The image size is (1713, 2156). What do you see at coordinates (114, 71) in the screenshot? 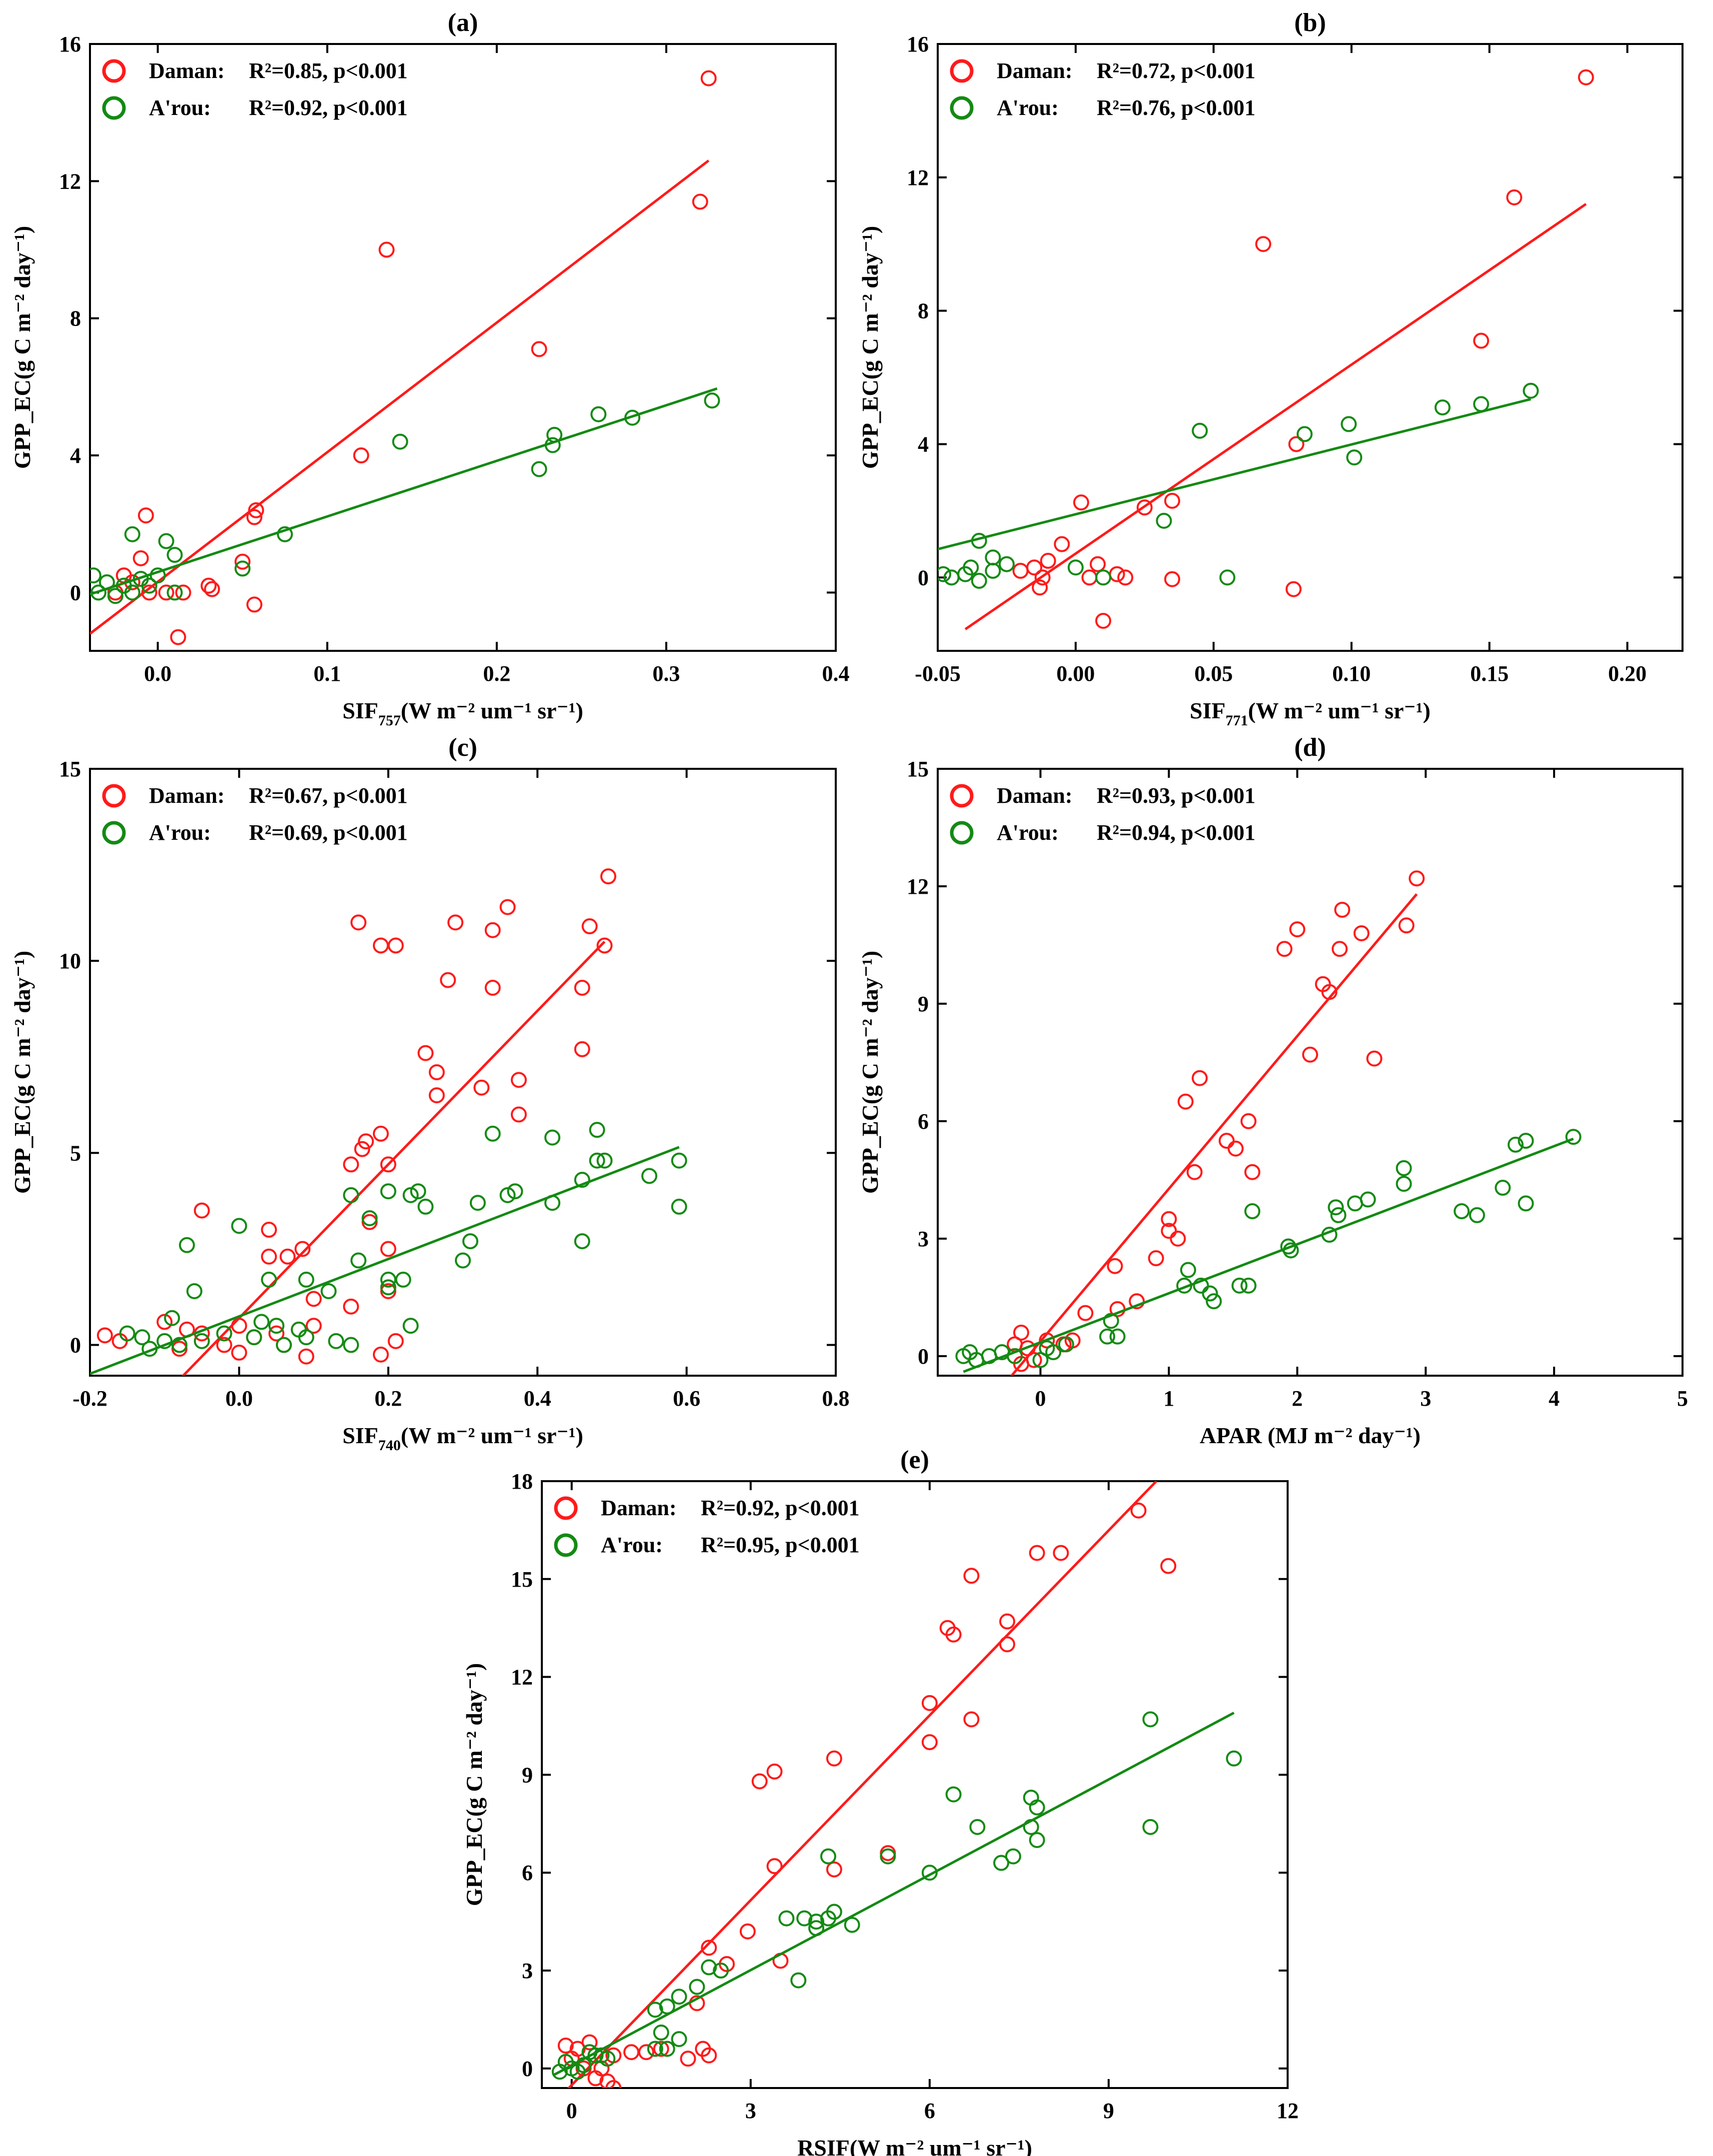
I see `legend-marker-daman` at bounding box center [114, 71].